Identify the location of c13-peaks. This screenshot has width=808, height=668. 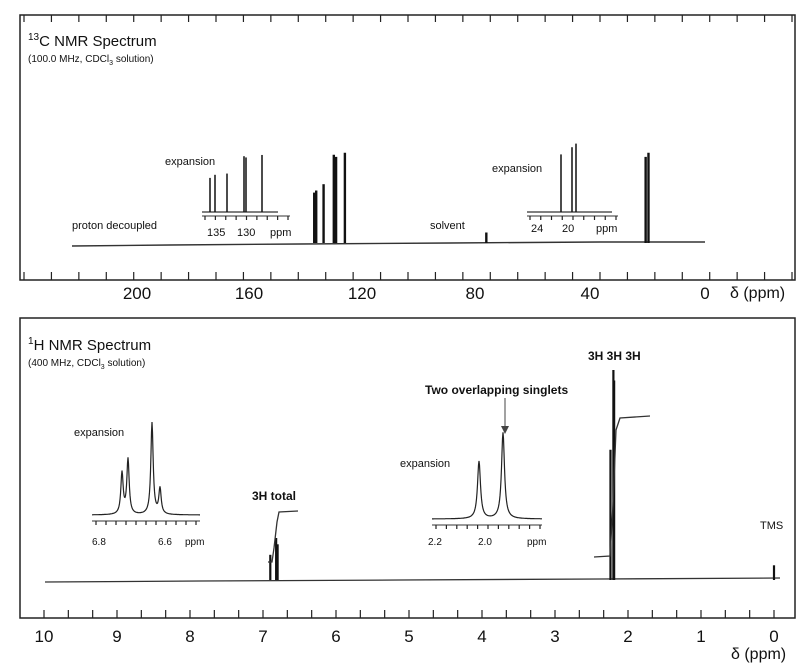
(481, 197).